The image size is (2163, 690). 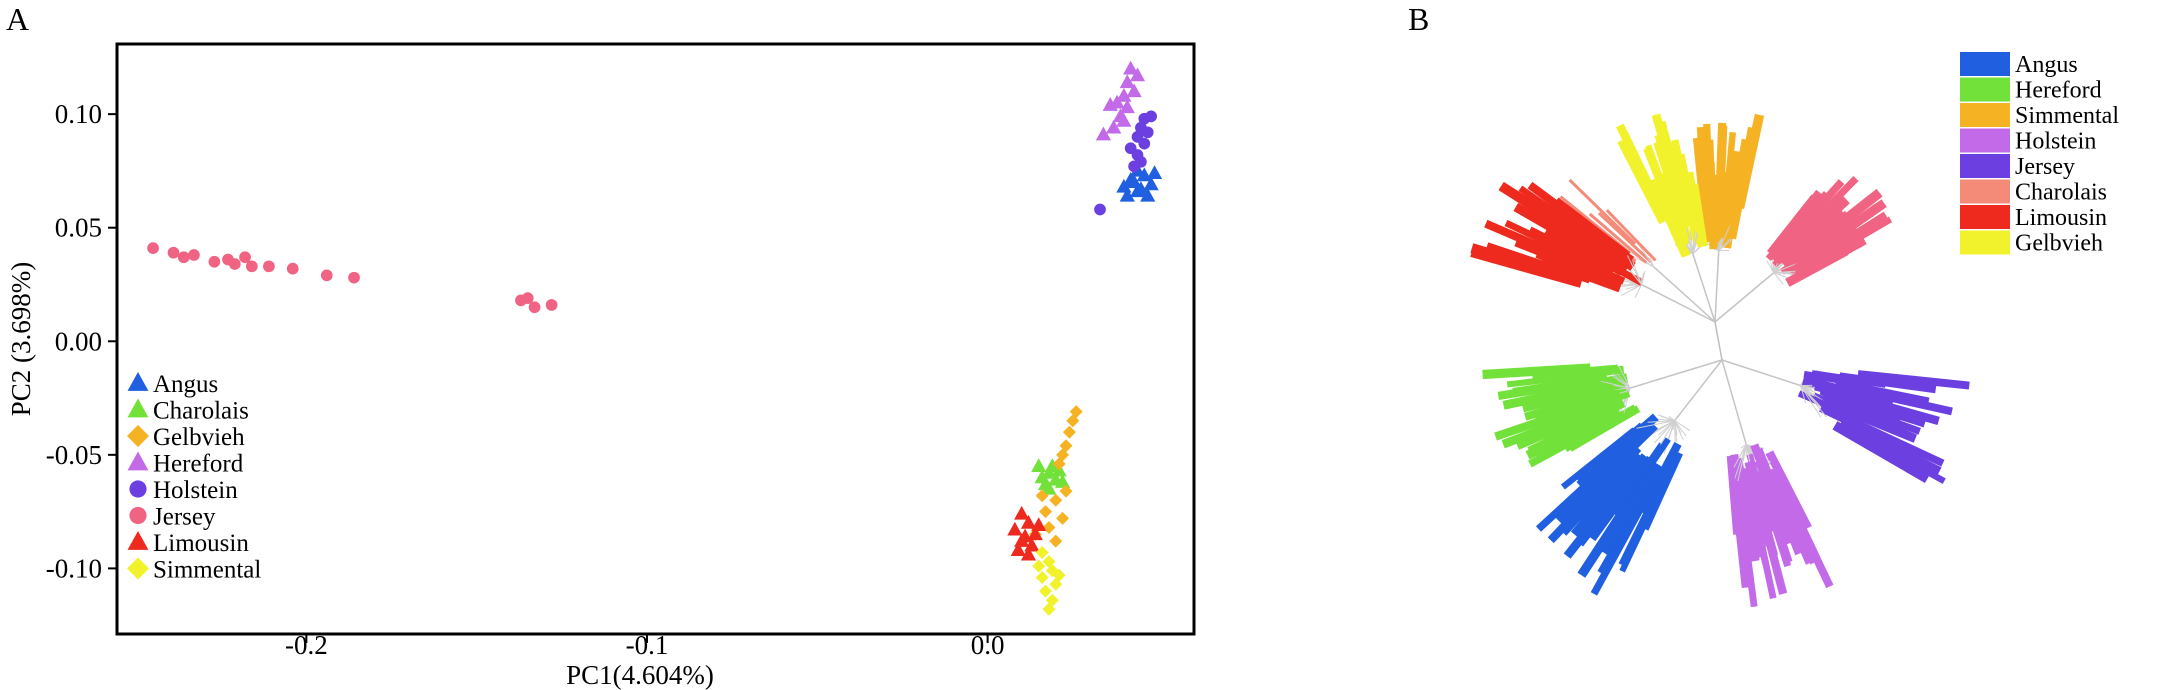 I want to click on legend-marker-hereford, so click(x=138, y=461).